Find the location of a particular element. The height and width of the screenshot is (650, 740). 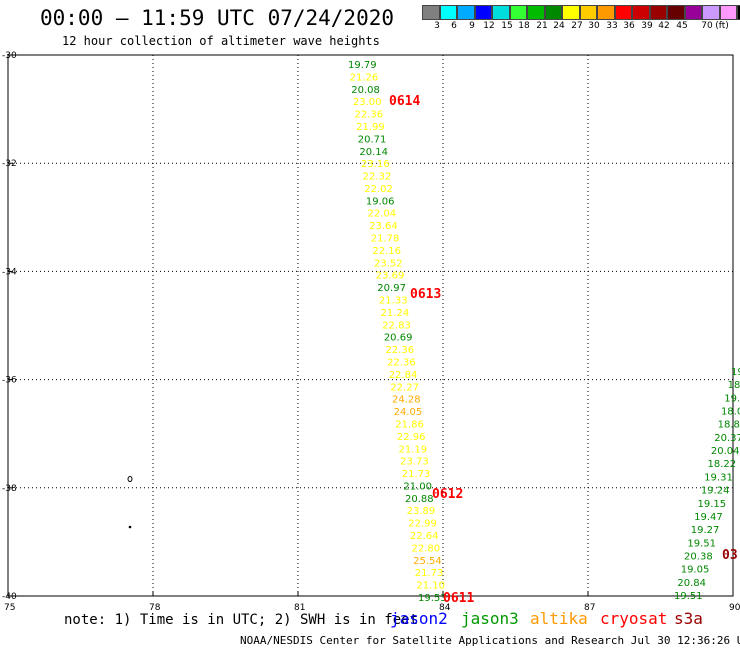

swh-value-label: 20.08 is located at coordinates (365, 90).